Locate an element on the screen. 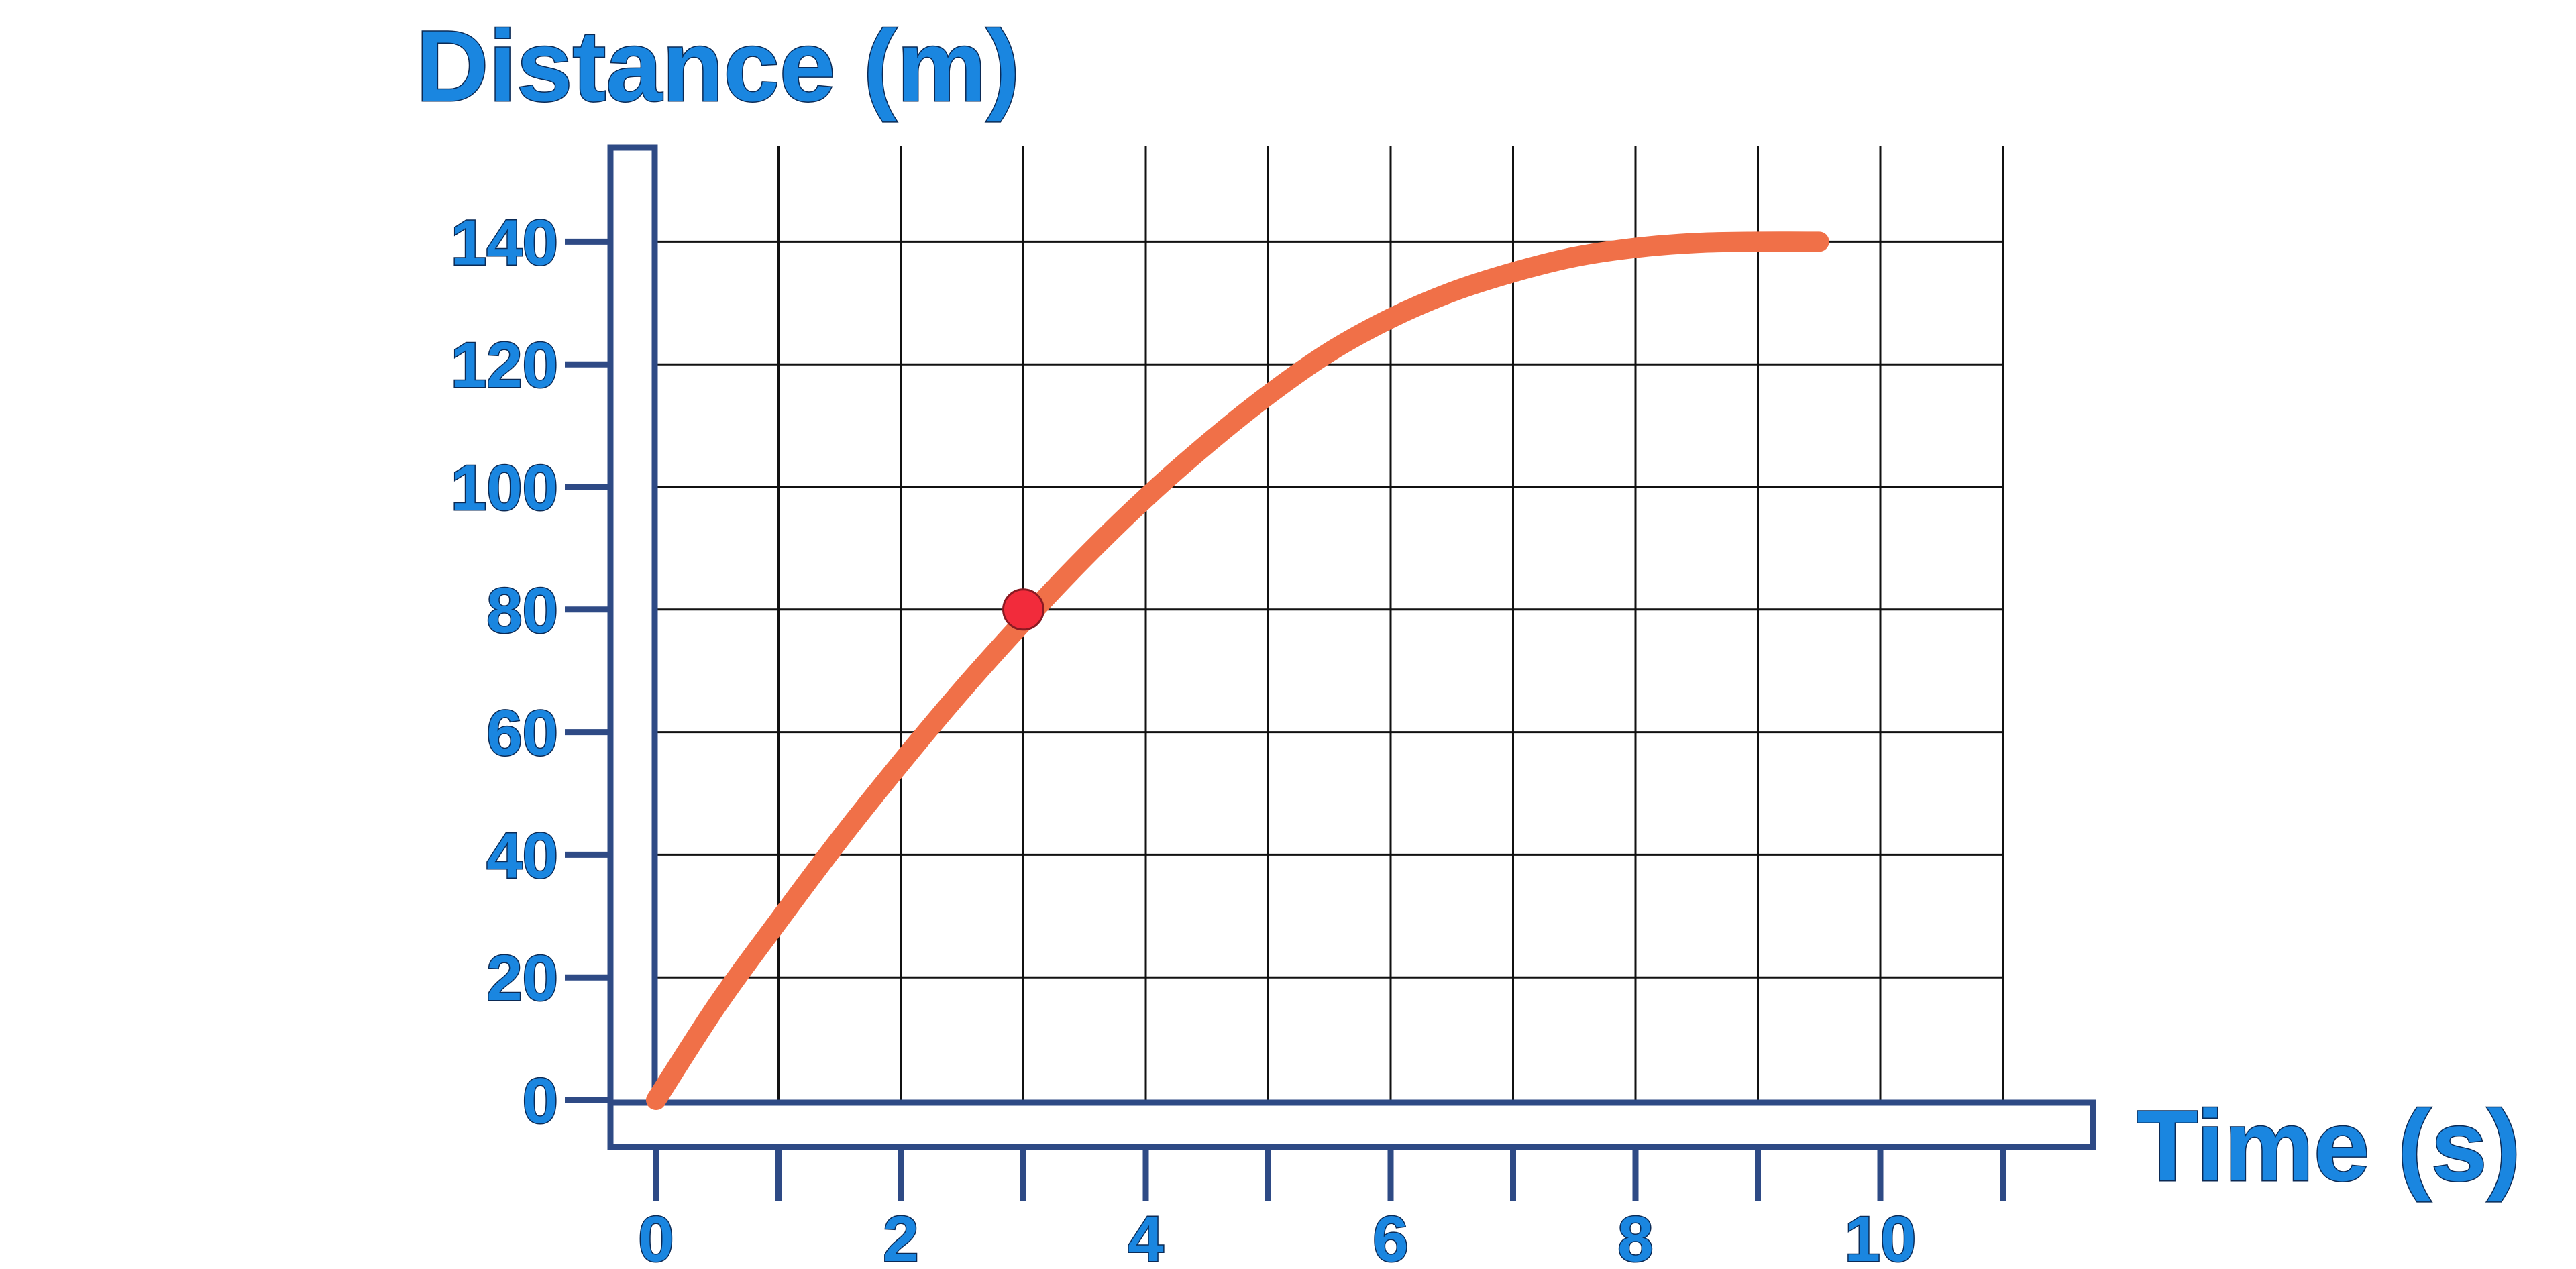  y-tick-label: 40 is located at coordinates (522, 855).